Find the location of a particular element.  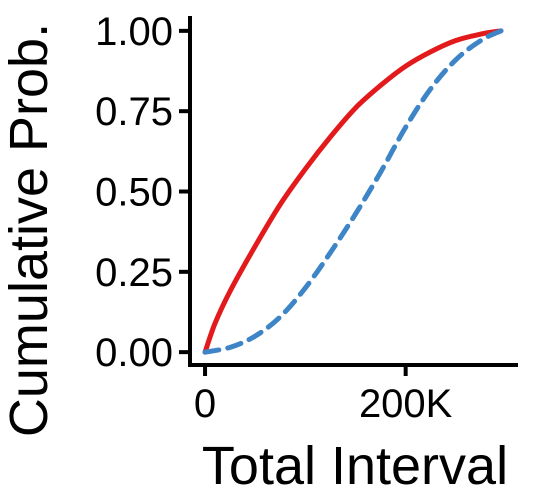

x-tick-label: 200K is located at coordinates (406, 404).